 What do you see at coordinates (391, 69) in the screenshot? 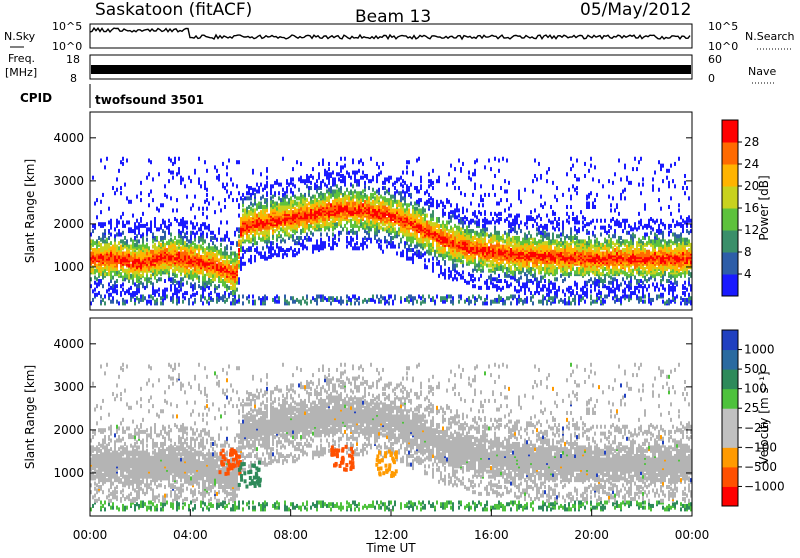
I see `frequency-trace` at bounding box center [391, 69].